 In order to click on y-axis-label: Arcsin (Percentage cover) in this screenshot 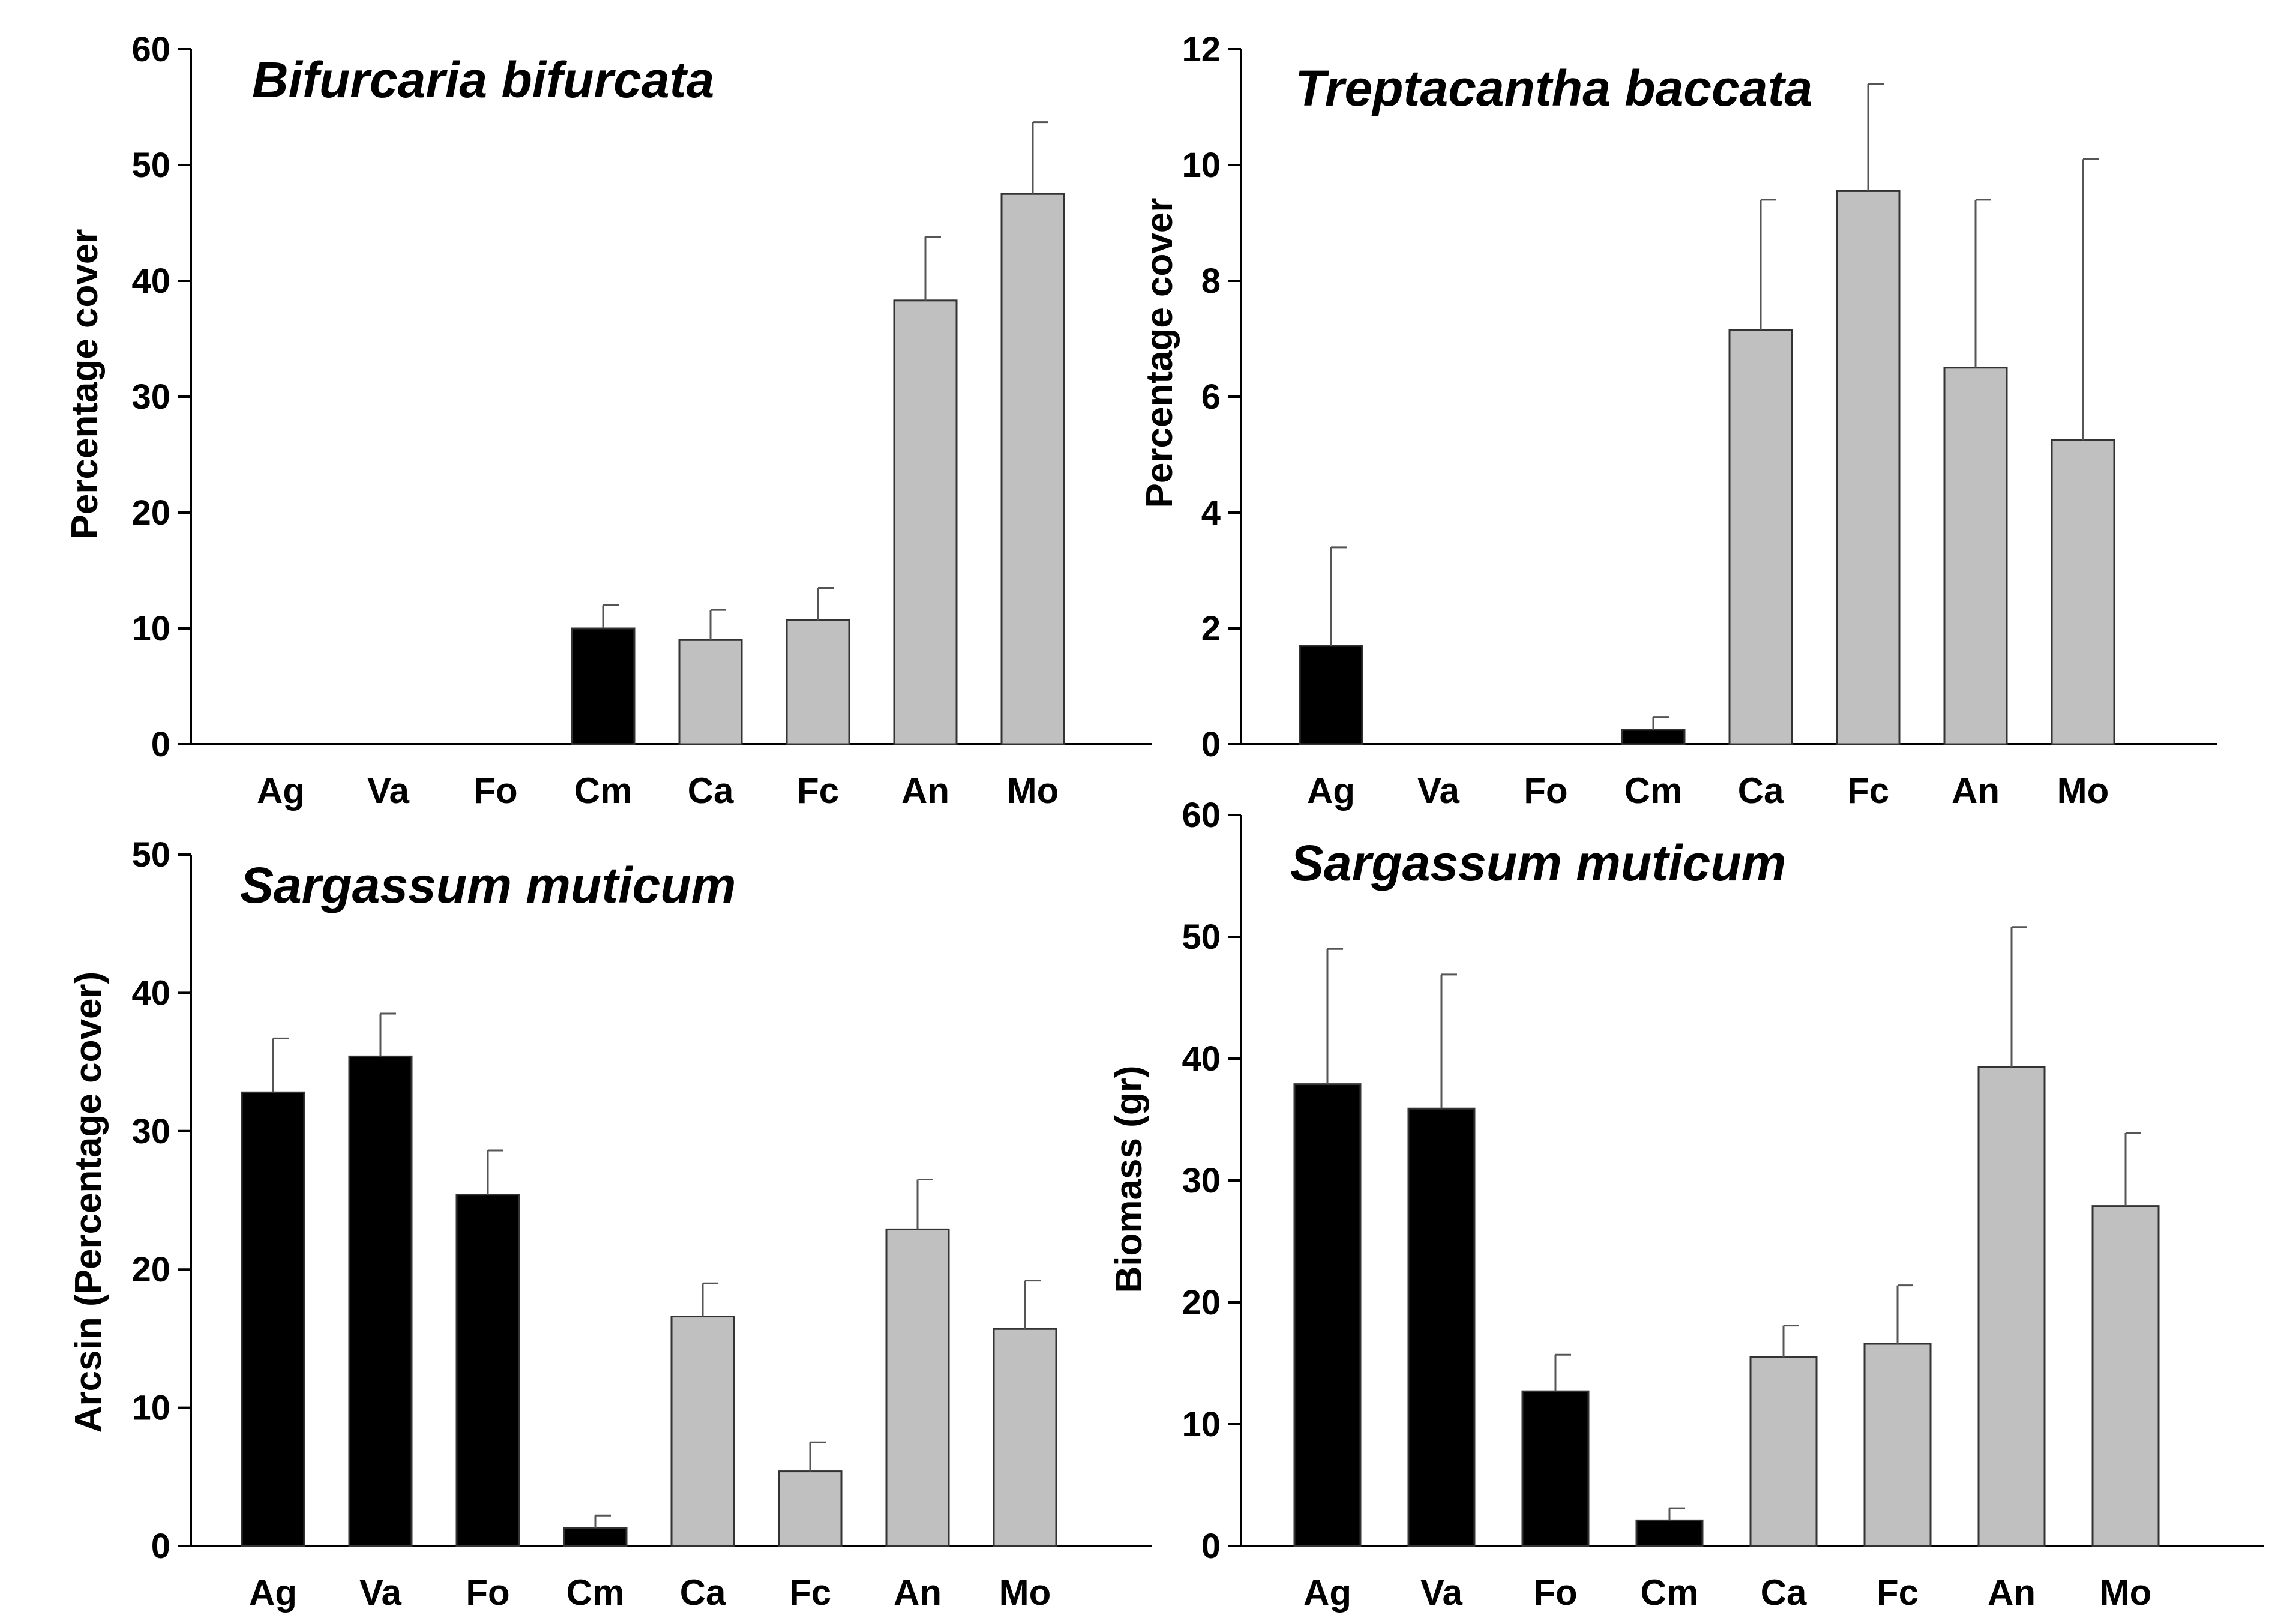, I will do `click(88, 1202)`.